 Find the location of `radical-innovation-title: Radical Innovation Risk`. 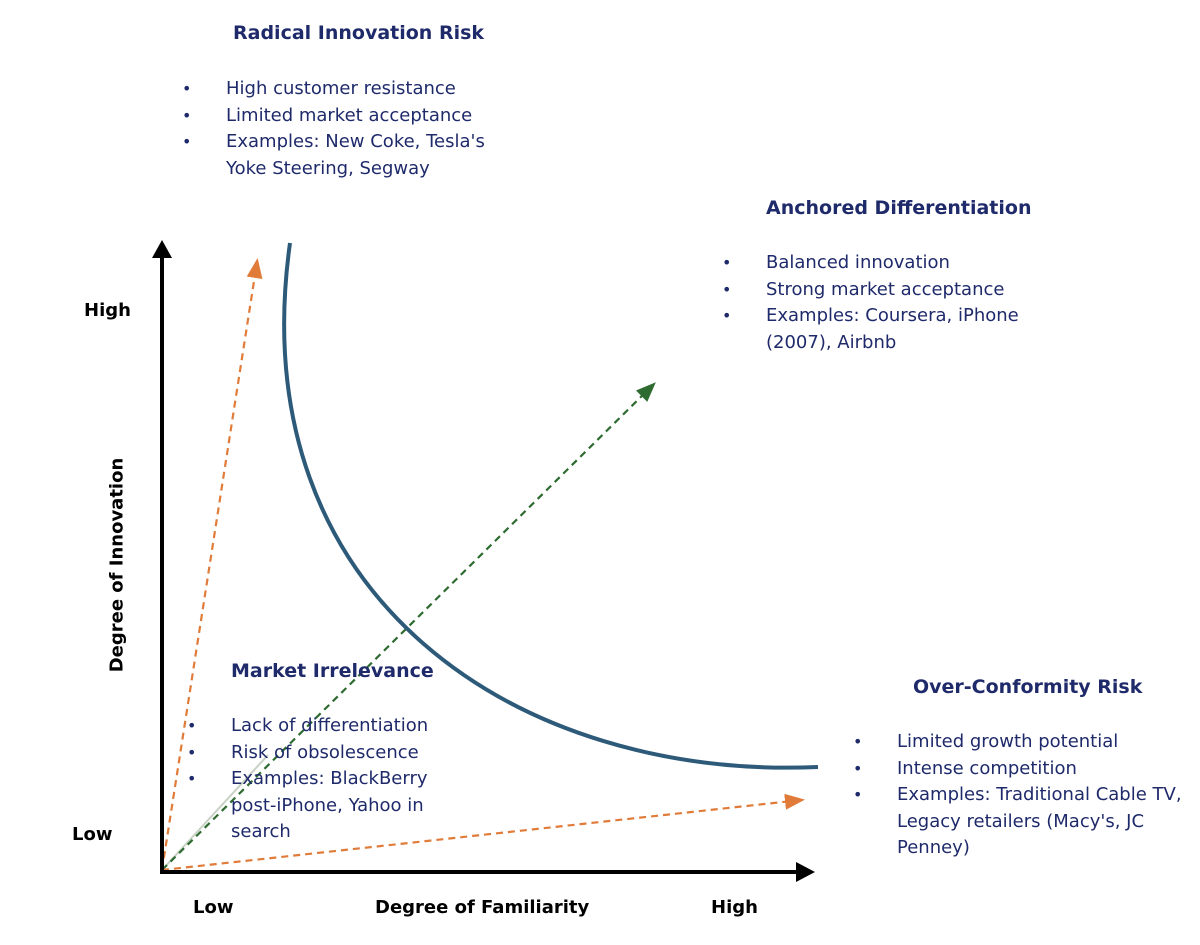

radical-innovation-title: Radical Innovation Risk is located at coordinates (359, 33).